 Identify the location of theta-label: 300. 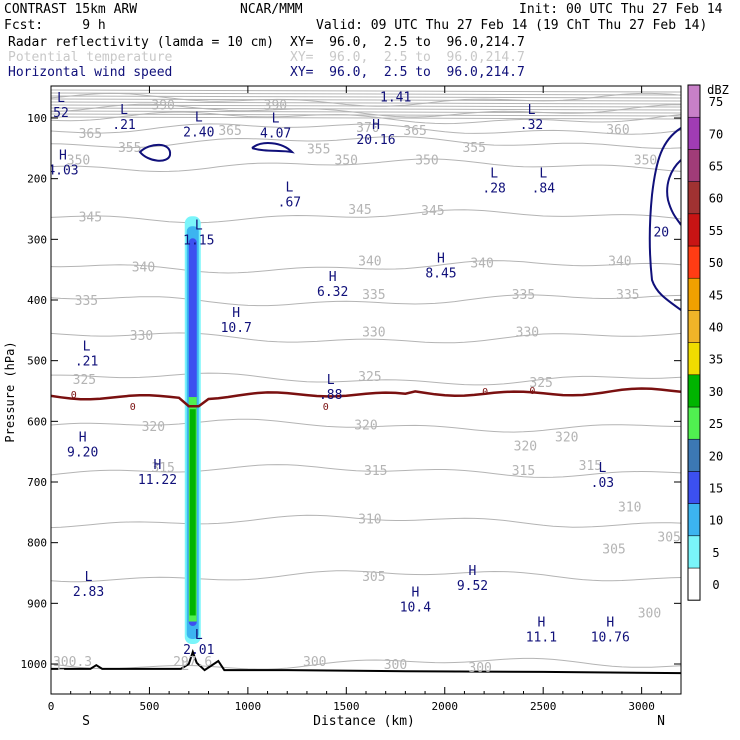
(395, 665).